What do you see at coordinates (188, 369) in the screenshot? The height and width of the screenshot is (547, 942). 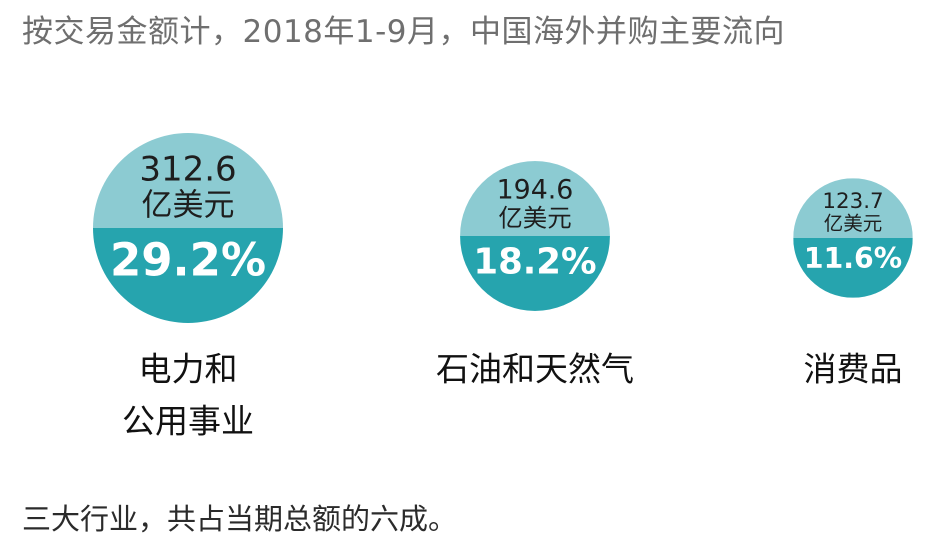 I see `category-label: 电力和` at bounding box center [188, 369].